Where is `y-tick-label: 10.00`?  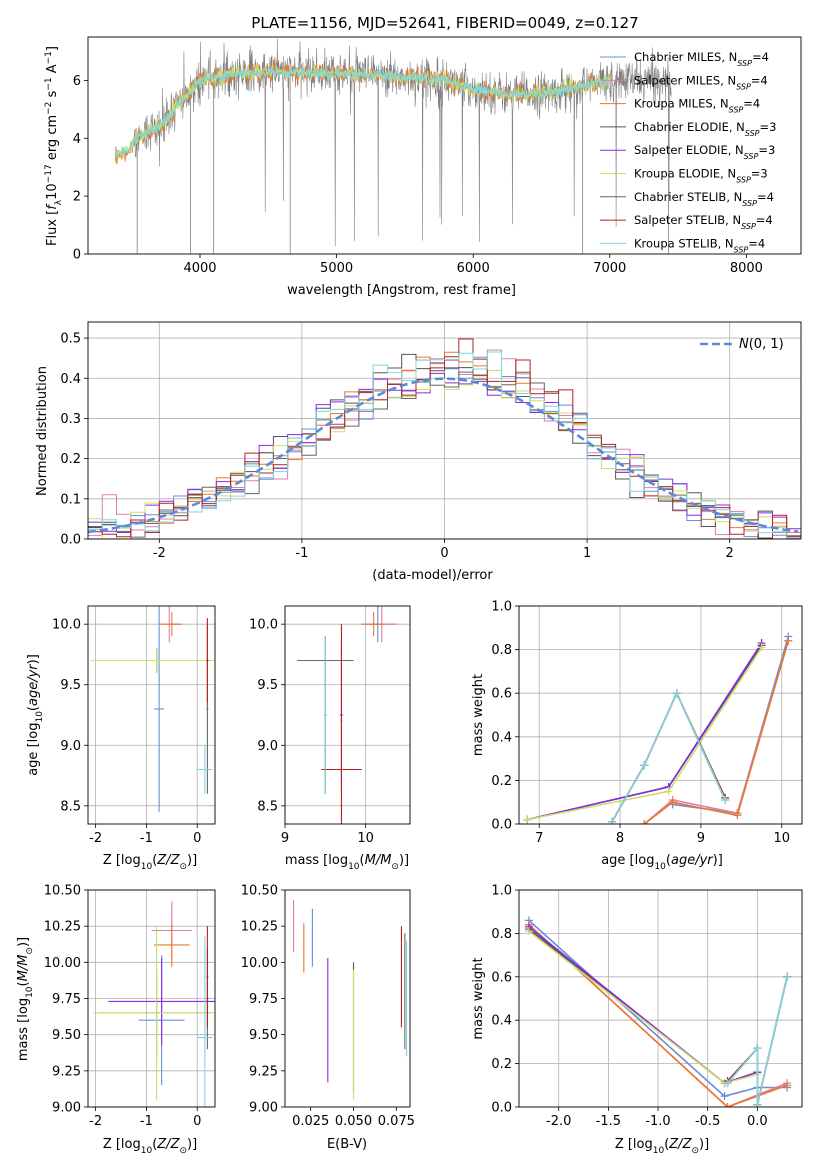
y-tick-label: 10.00 is located at coordinates (259, 963).